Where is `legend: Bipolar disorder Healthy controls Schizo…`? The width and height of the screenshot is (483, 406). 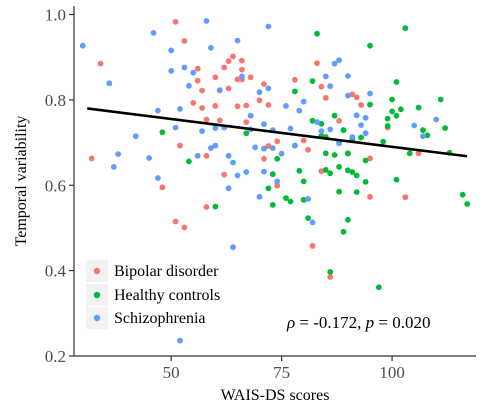
legend: Bipolar disorder Healthy controls Schizo… is located at coordinates (163, 294).